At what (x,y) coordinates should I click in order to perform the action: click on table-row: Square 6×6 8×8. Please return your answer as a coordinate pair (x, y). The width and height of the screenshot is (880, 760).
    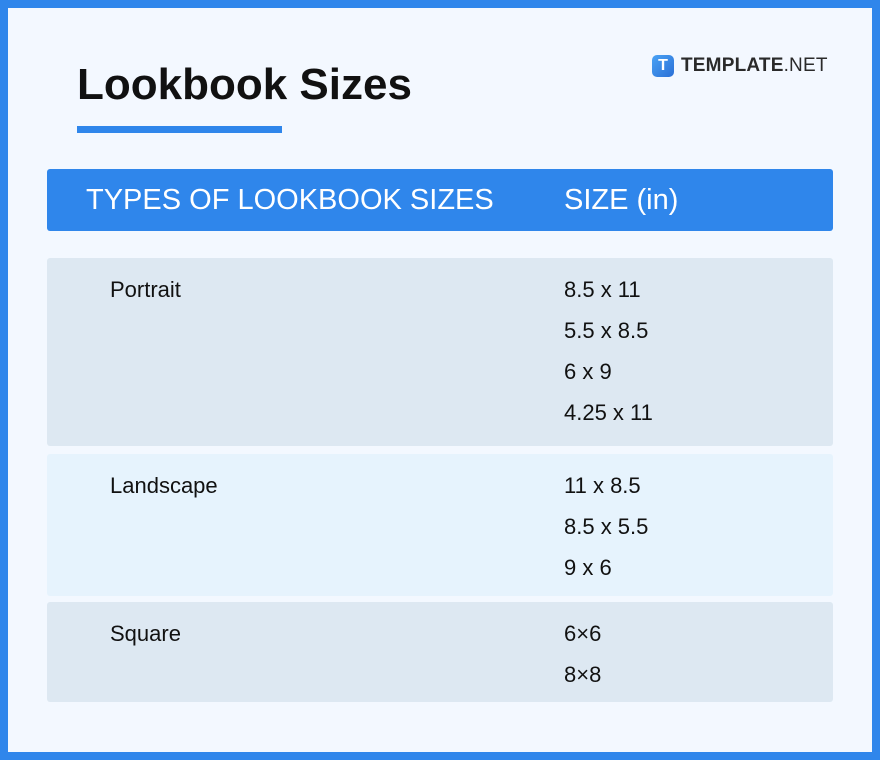
    Looking at the image, I should click on (440, 652).